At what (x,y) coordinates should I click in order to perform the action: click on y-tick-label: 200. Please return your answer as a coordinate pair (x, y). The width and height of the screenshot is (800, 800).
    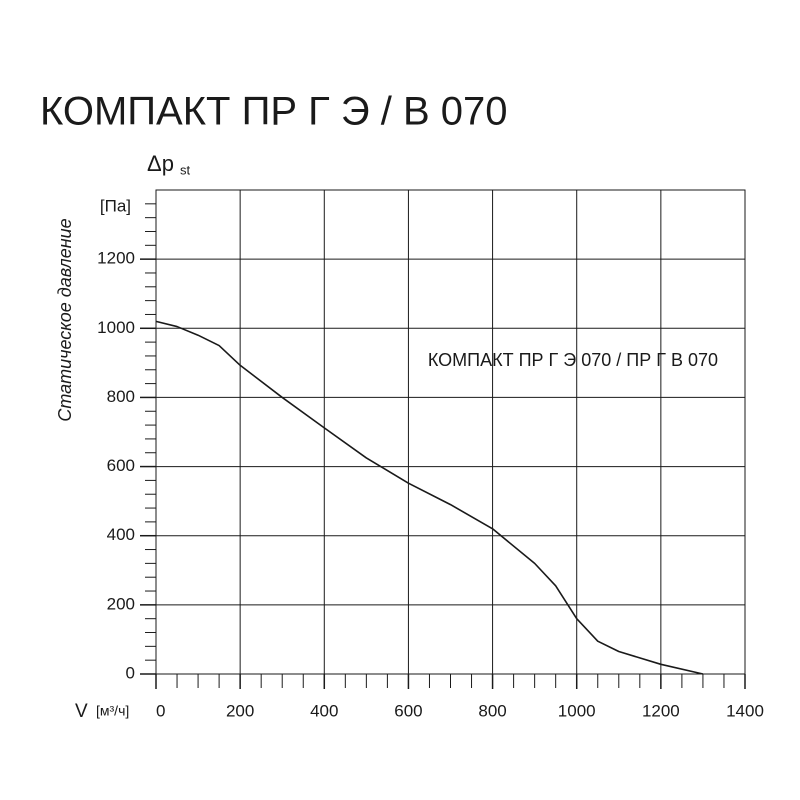
    Looking at the image, I should click on (121, 603).